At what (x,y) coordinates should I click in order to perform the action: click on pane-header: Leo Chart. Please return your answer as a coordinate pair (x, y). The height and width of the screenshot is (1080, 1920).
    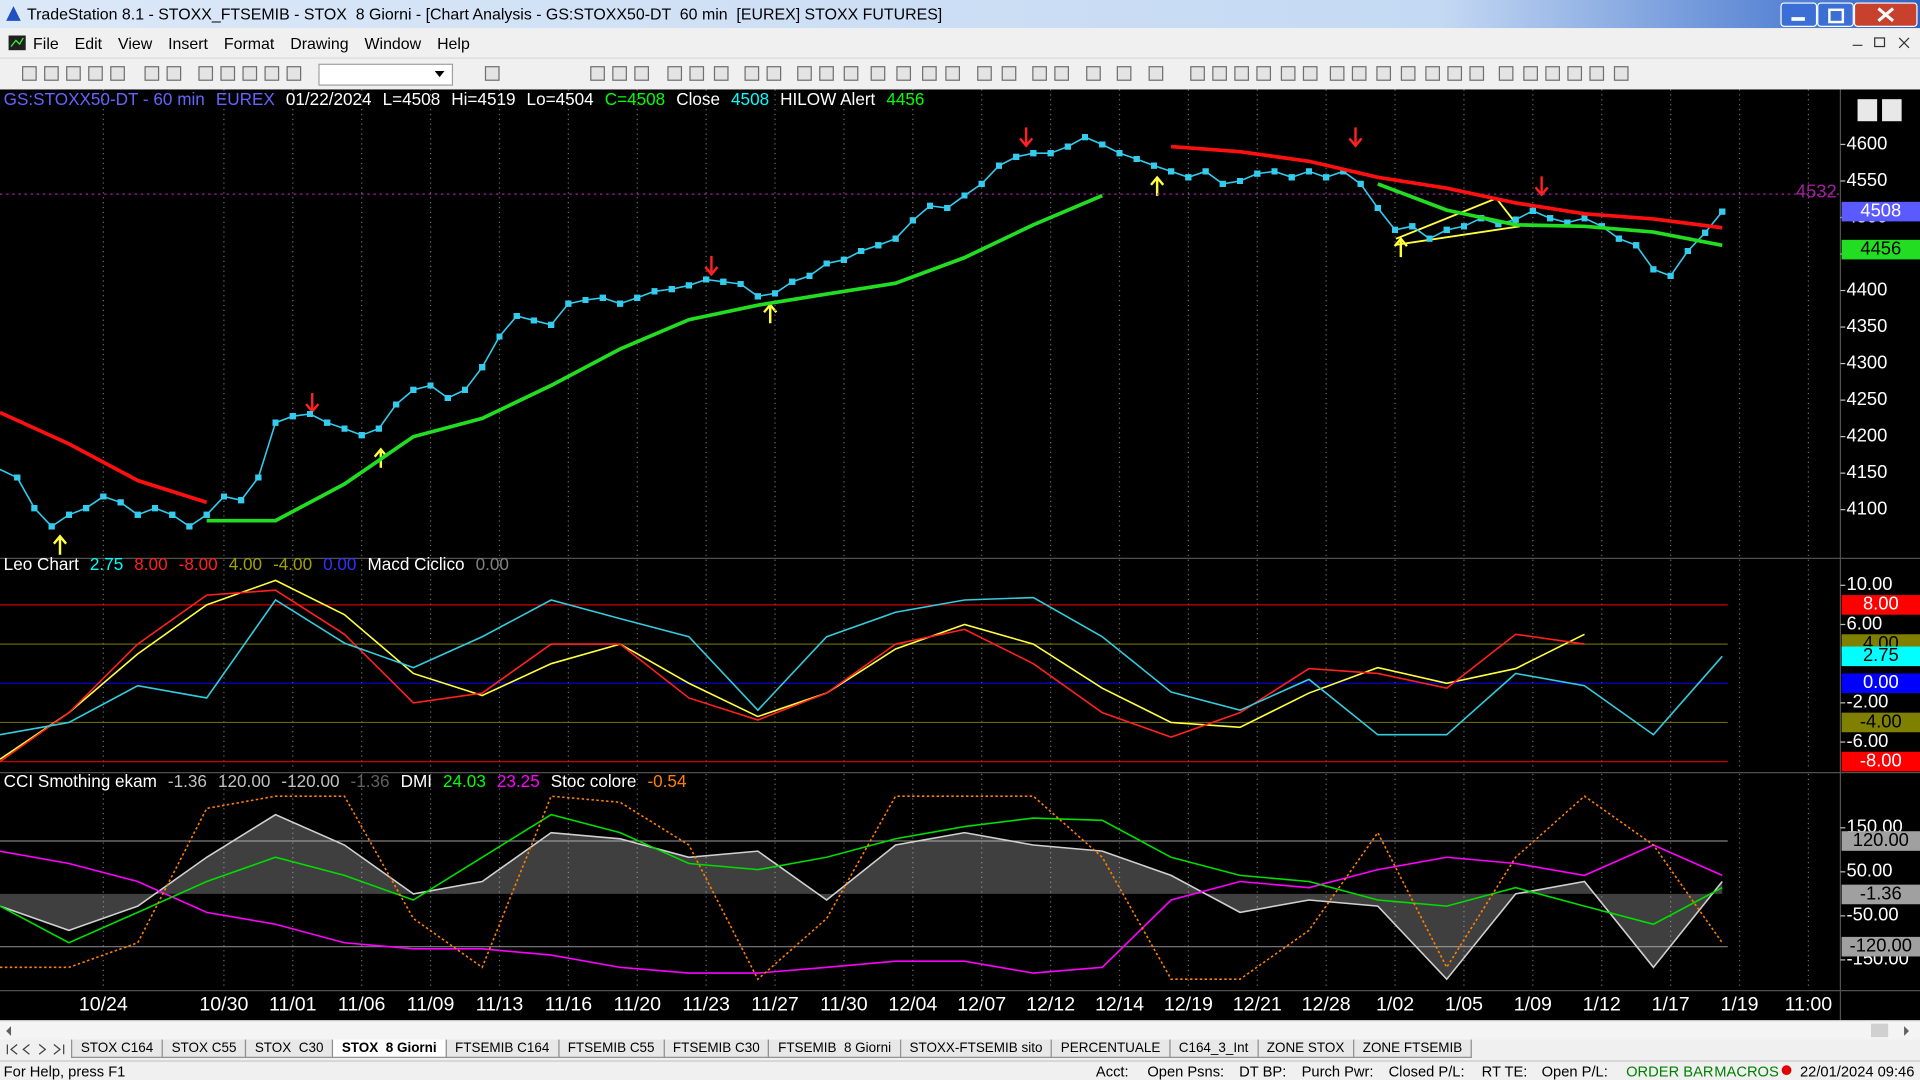
    Looking at the image, I should click on (41, 564).